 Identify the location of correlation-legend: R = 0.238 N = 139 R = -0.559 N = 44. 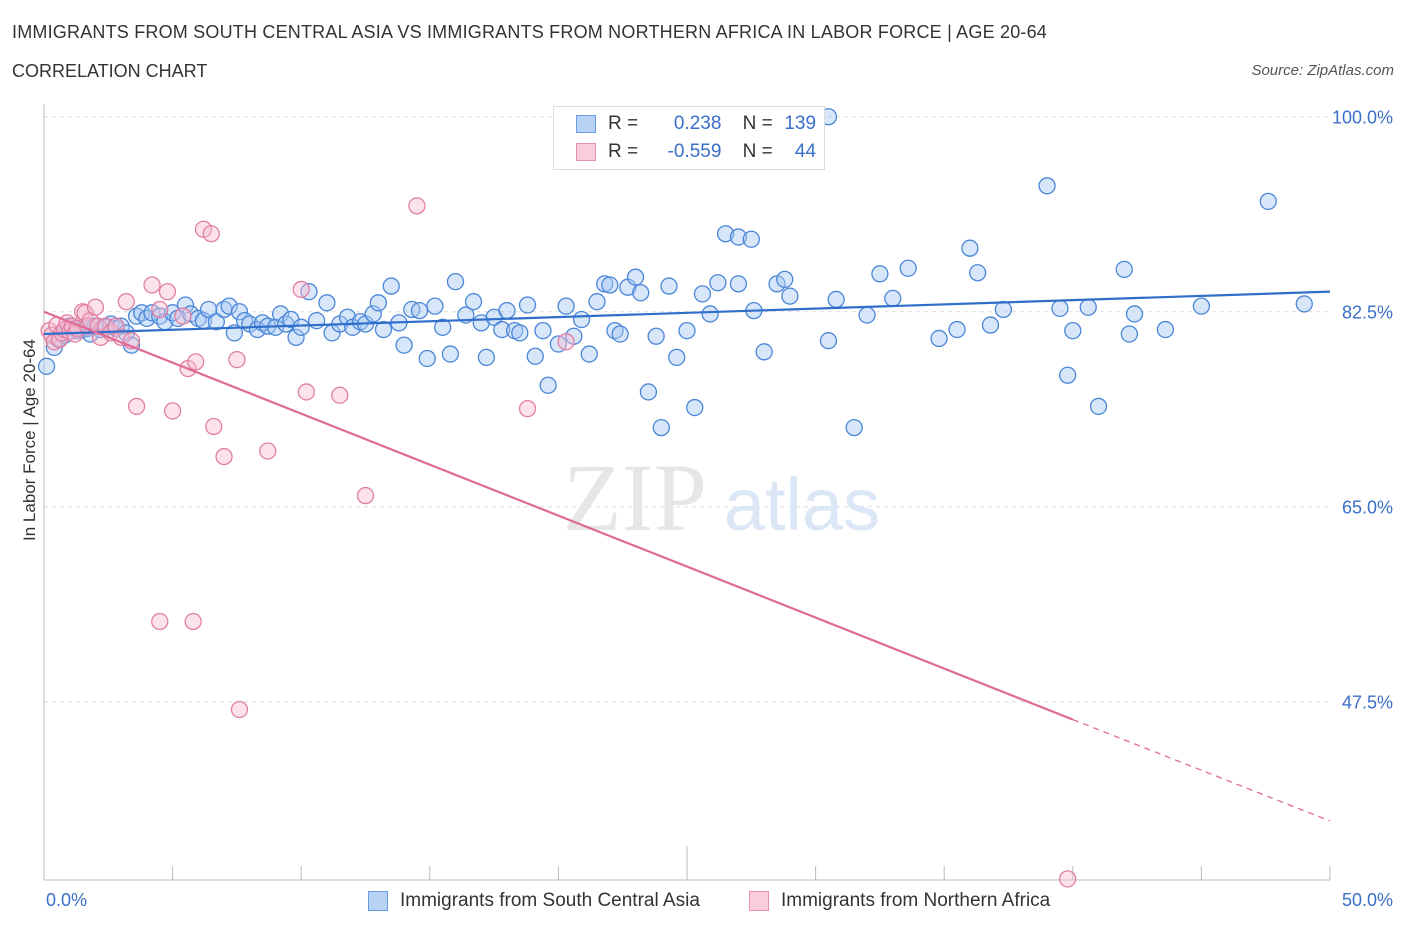
(689, 138).